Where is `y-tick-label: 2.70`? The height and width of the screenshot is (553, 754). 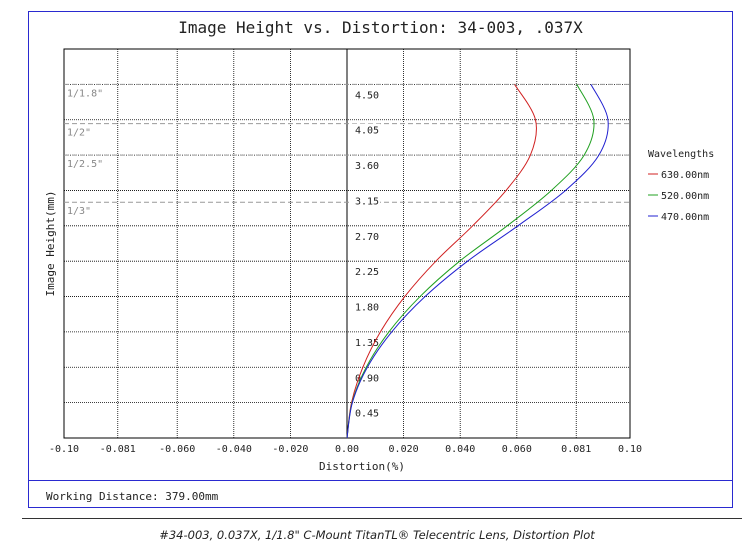
y-tick-label: 2.70 is located at coordinates (367, 237).